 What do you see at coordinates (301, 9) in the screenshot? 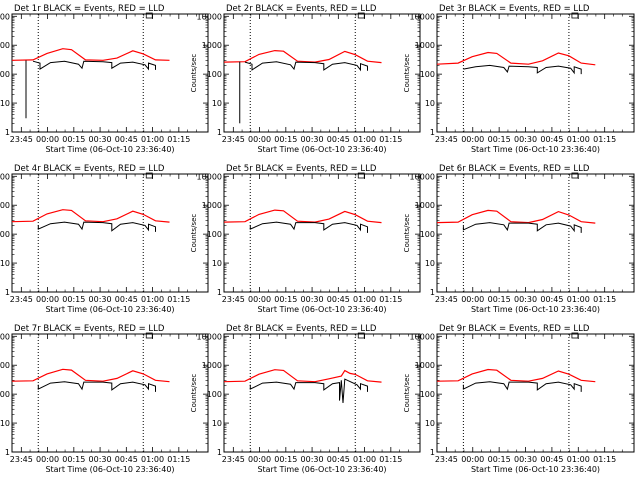
I see `panel-title: Det 2r BLACK = Events, RED = LLD` at bounding box center [301, 9].